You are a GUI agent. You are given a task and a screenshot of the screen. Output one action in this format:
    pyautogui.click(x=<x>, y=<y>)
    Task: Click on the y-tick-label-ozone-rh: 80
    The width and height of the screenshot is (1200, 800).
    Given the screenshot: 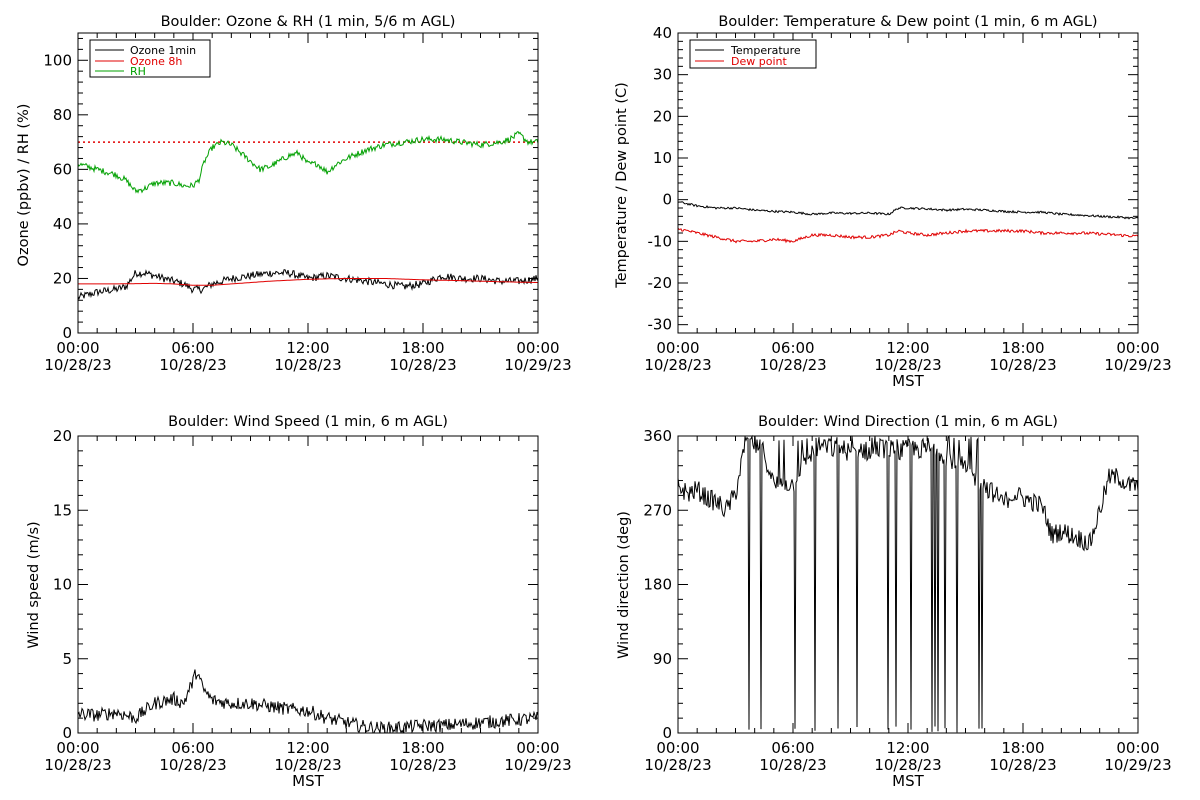 What is the action you would take?
    pyautogui.click(x=62, y=115)
    